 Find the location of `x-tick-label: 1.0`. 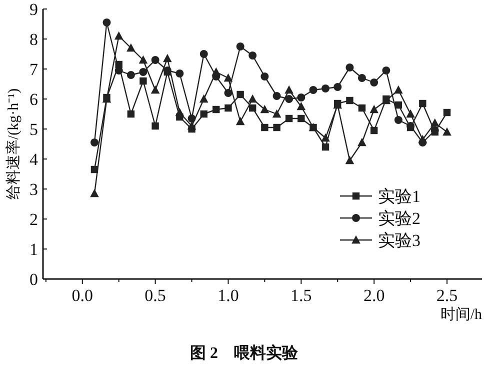

x-tick-label: 1.0 is located at coordinates (228, 295).